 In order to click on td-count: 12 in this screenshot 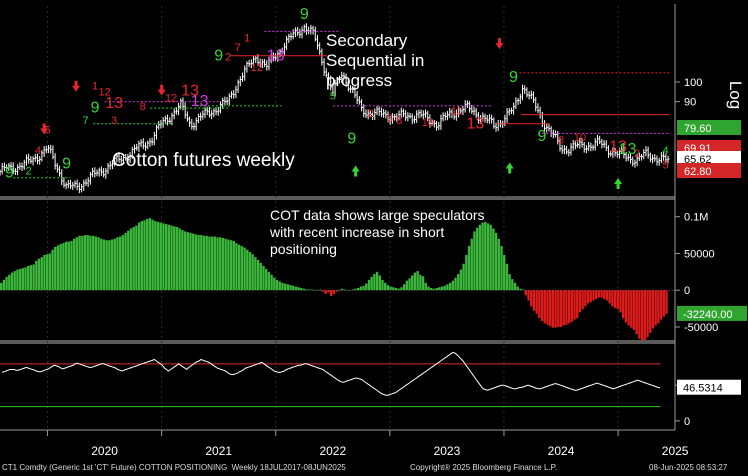, I will do `click(104, 93)`.